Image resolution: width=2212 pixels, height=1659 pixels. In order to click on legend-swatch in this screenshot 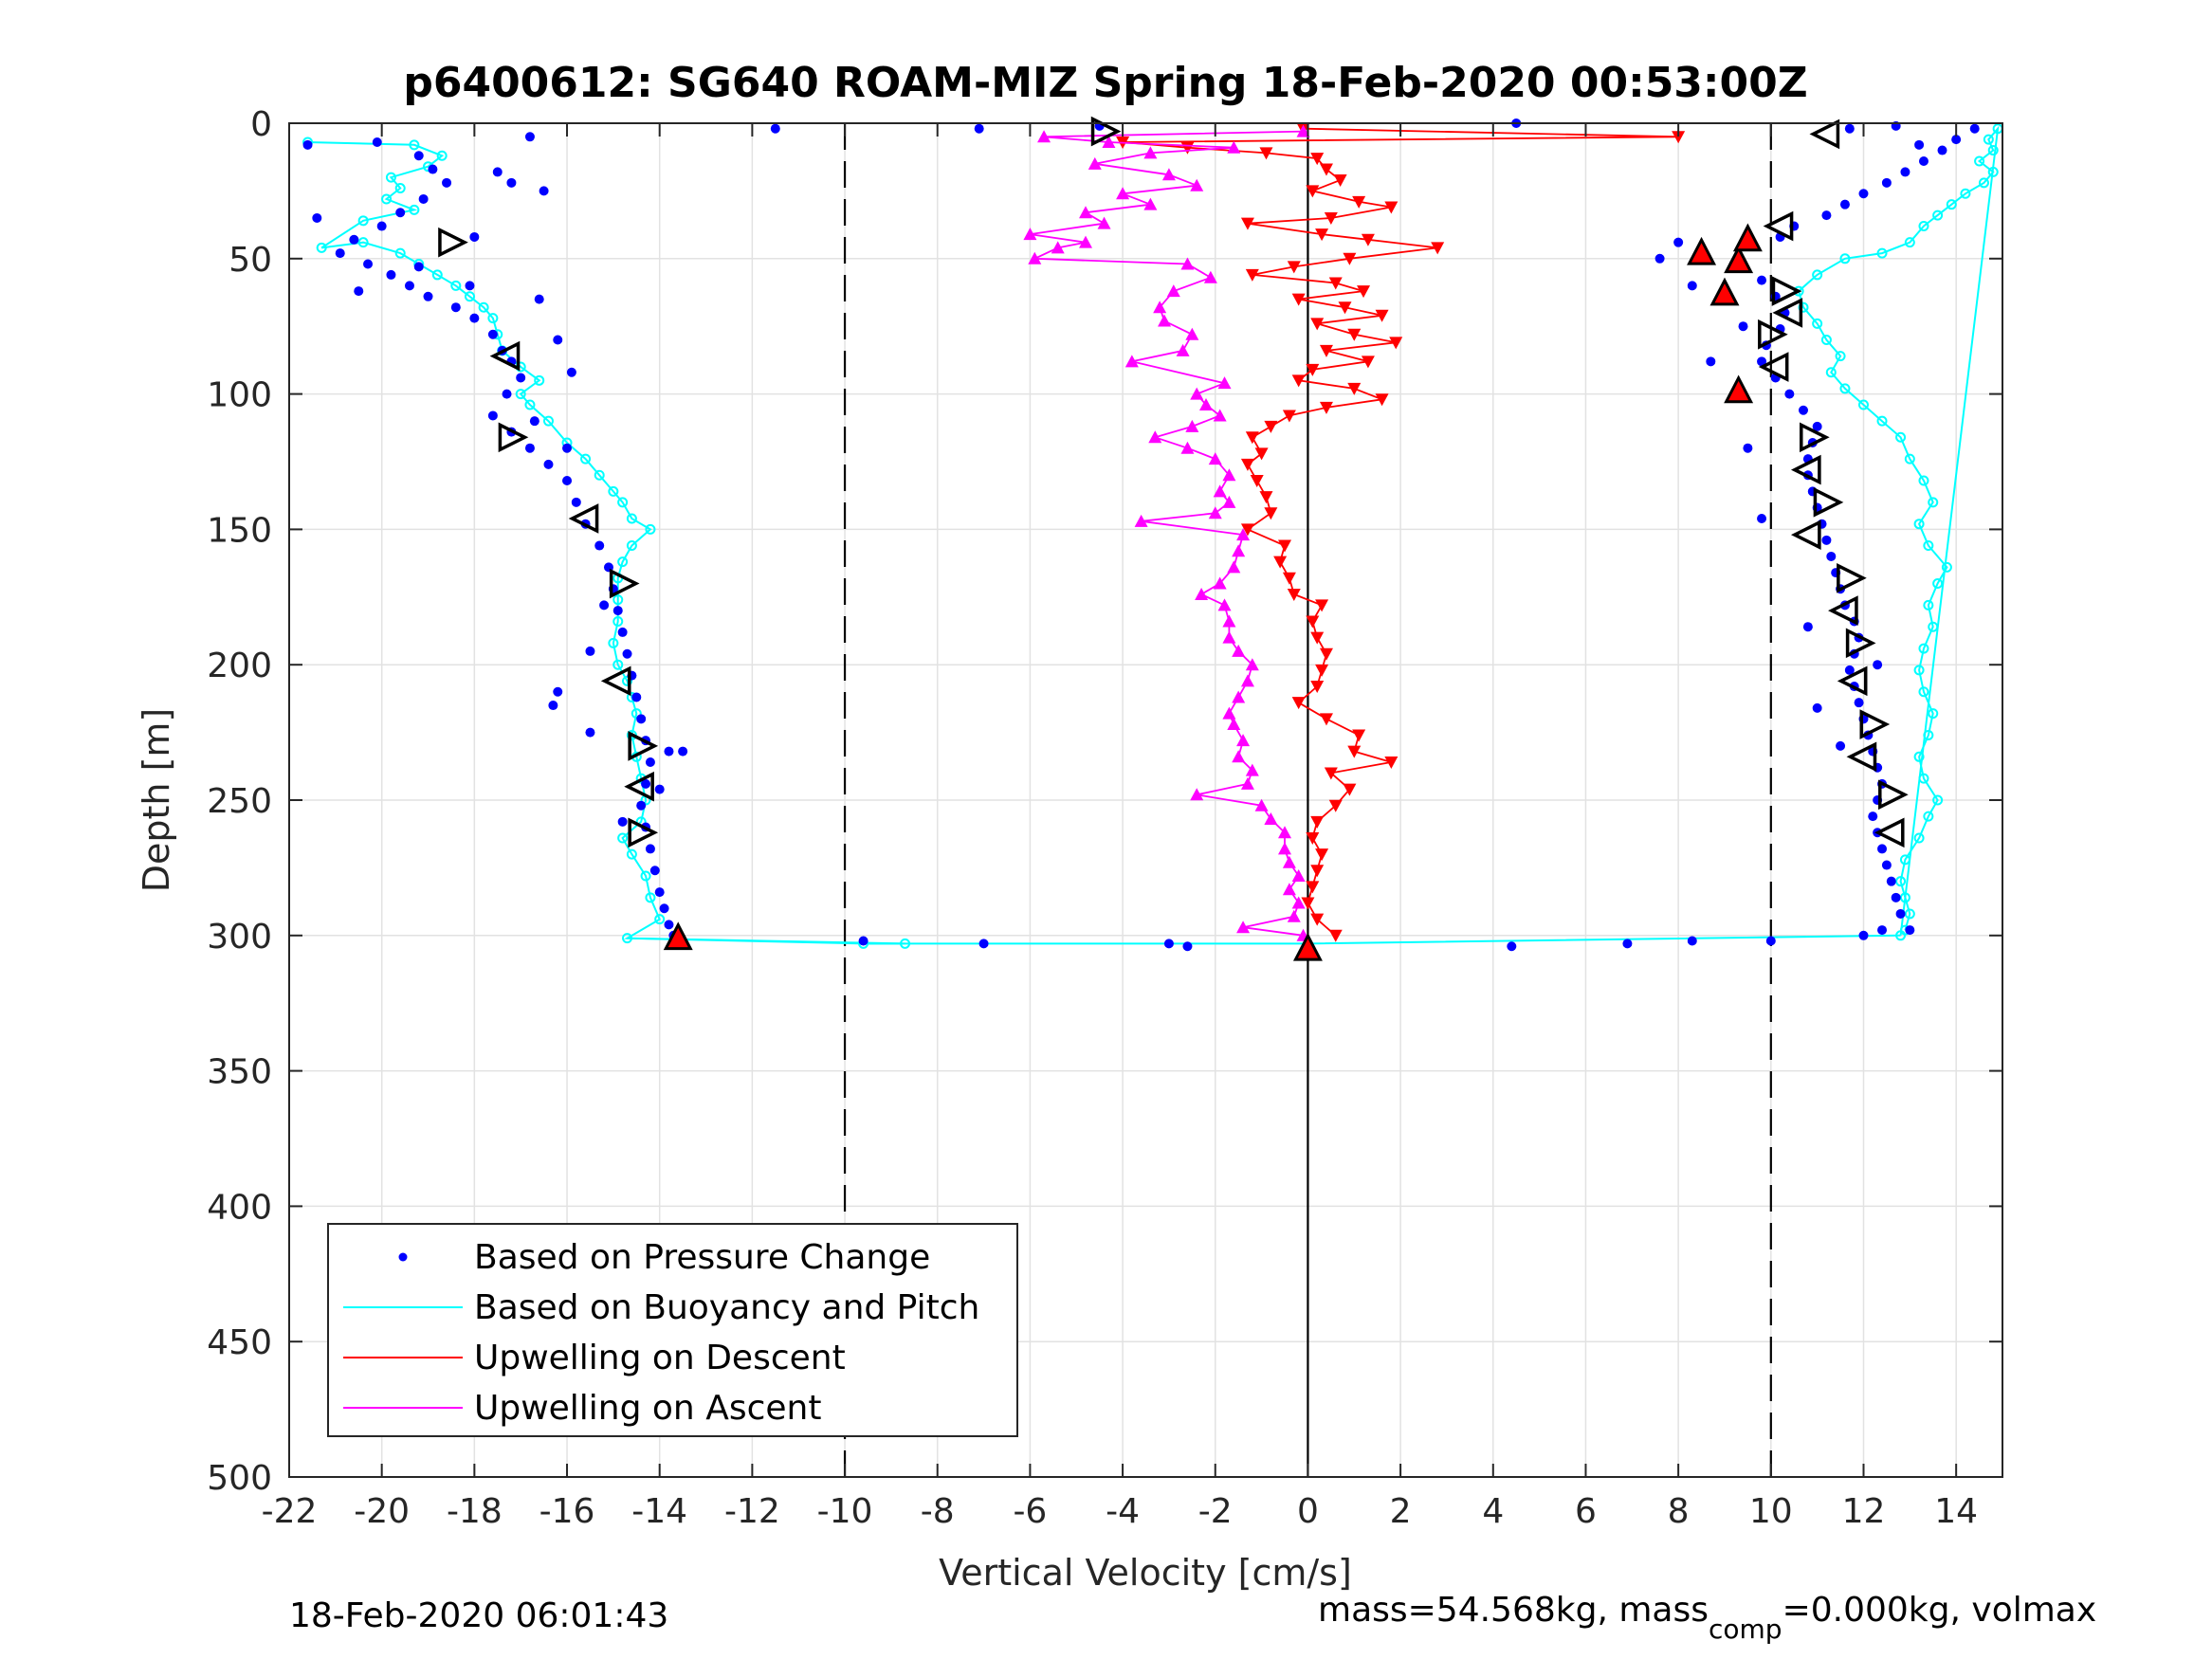, I will do `click(403, 1257)`.